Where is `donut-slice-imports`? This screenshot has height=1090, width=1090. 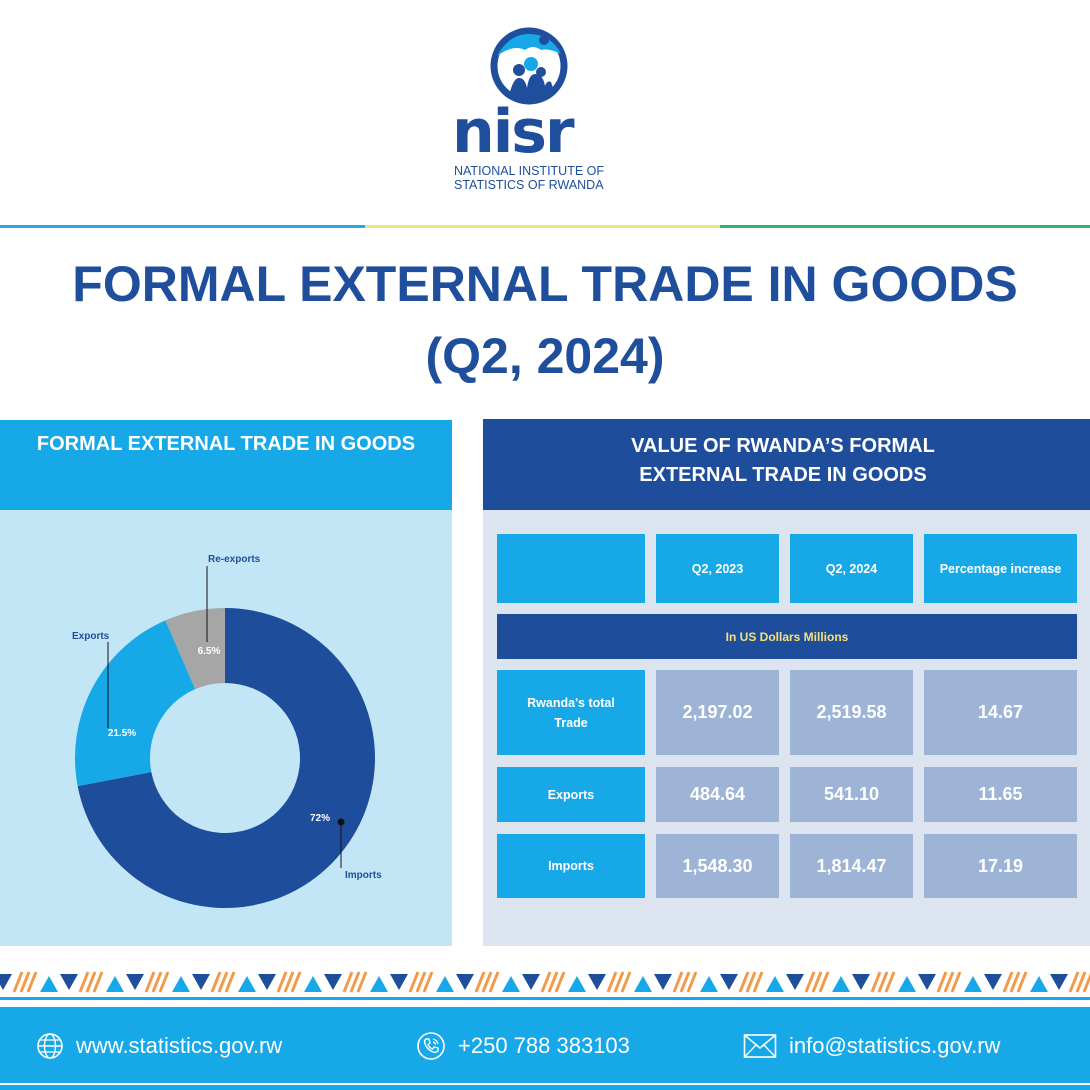 donut-slice-imports is located at coordinates (226, 758).